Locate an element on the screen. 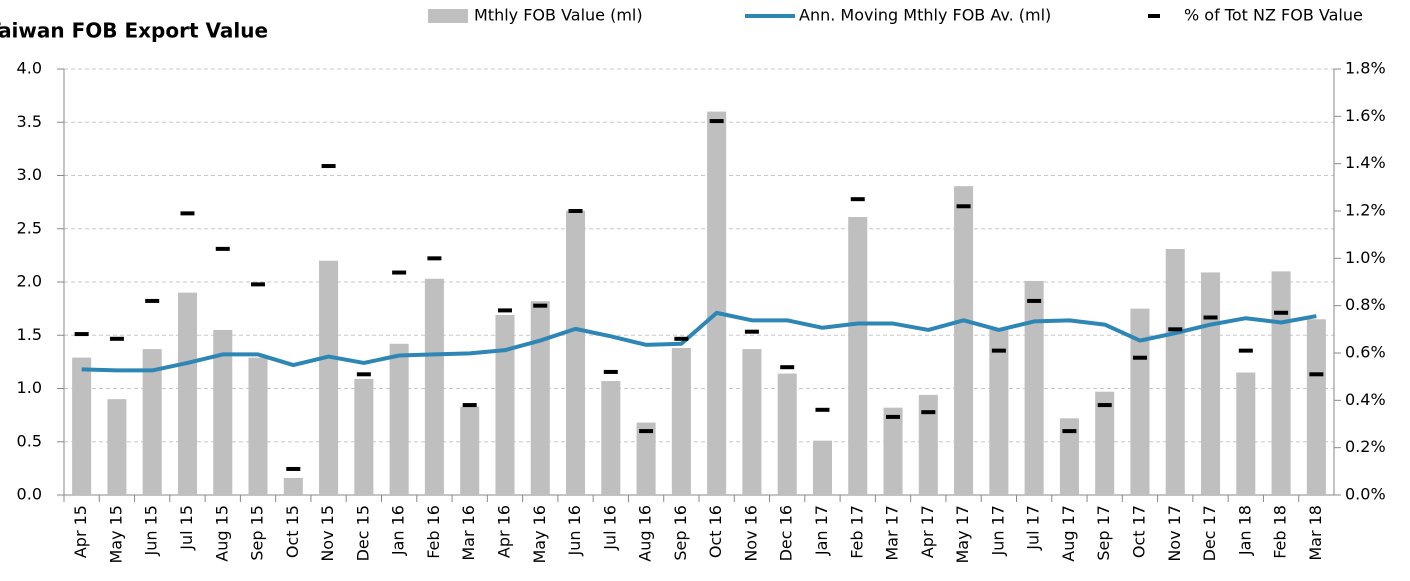 This screenshot has width=1410, height=581. x-tick-label: May 16 is located at coordinates (539, 534).